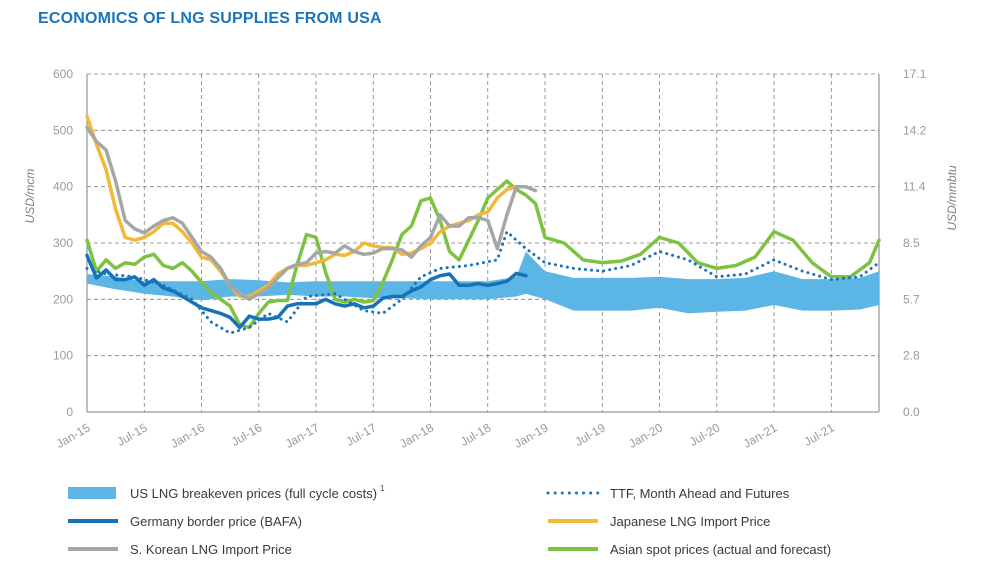  Describe the element at coordinates (302, 435) in the screenshot. I see `x-tick-label: Jan-17` at that location.